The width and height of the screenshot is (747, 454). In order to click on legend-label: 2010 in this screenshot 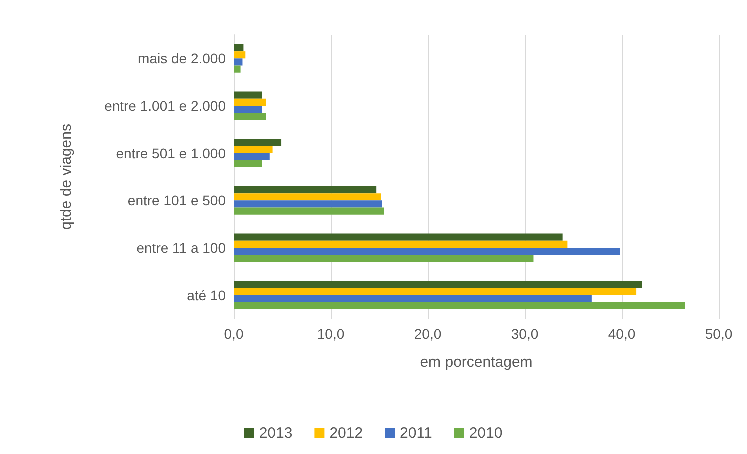, I will do `click(486, 433)`.